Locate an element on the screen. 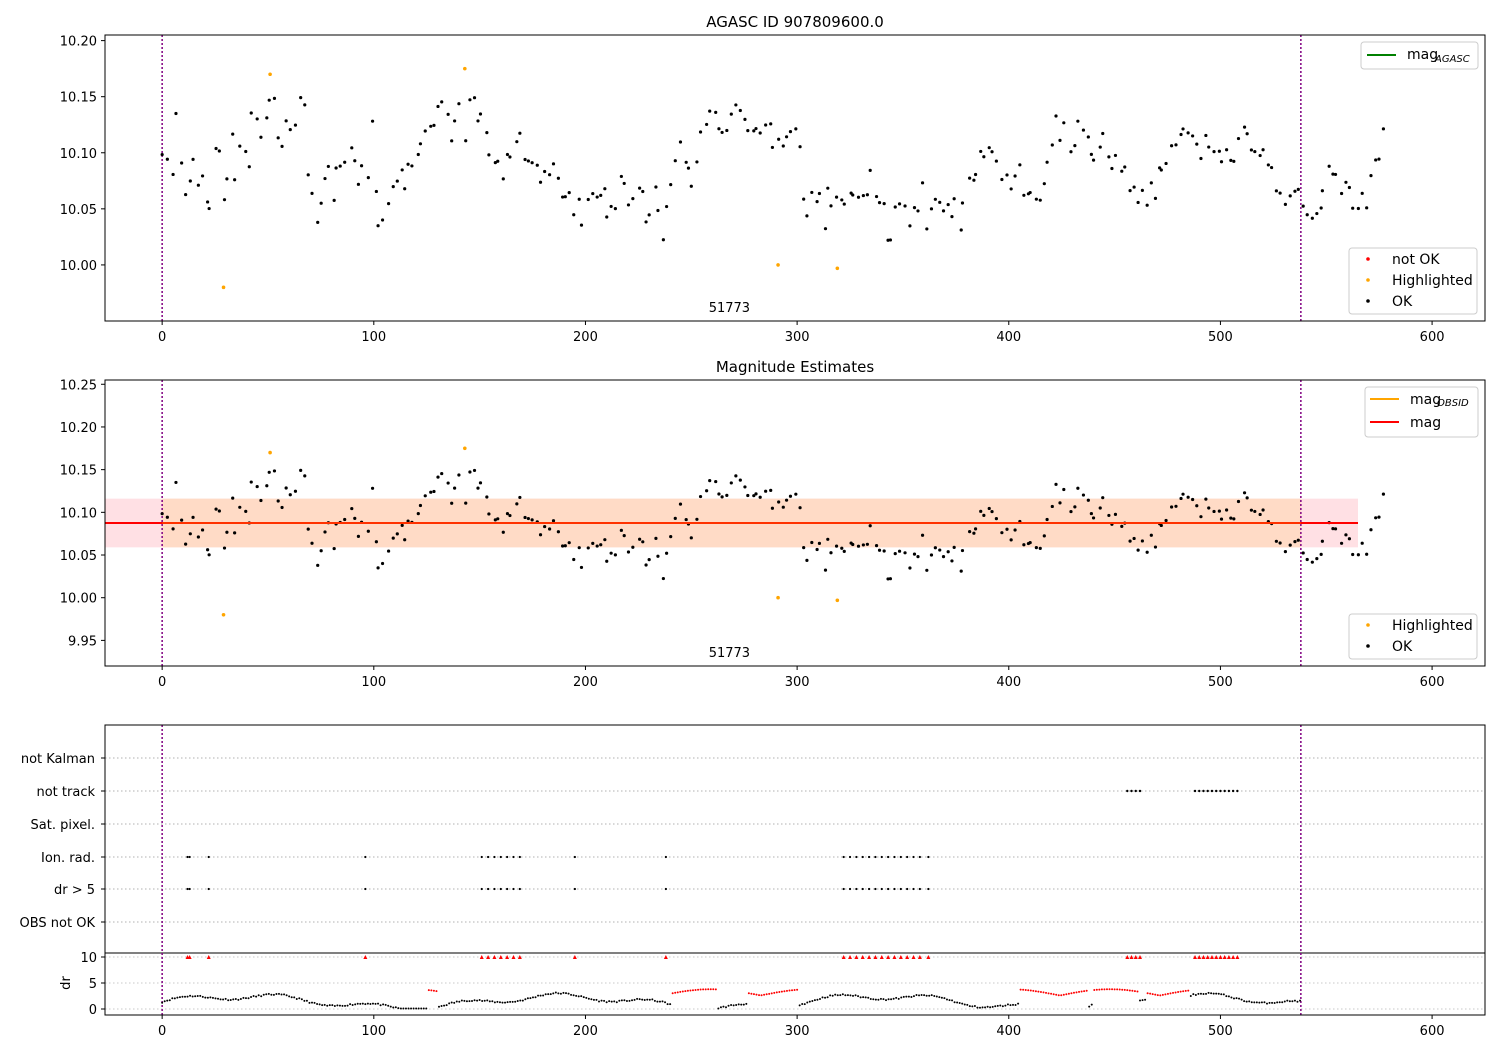 This screenshot has width=1500, height=1050. highlighted-point is located at coordinates (837, 268).